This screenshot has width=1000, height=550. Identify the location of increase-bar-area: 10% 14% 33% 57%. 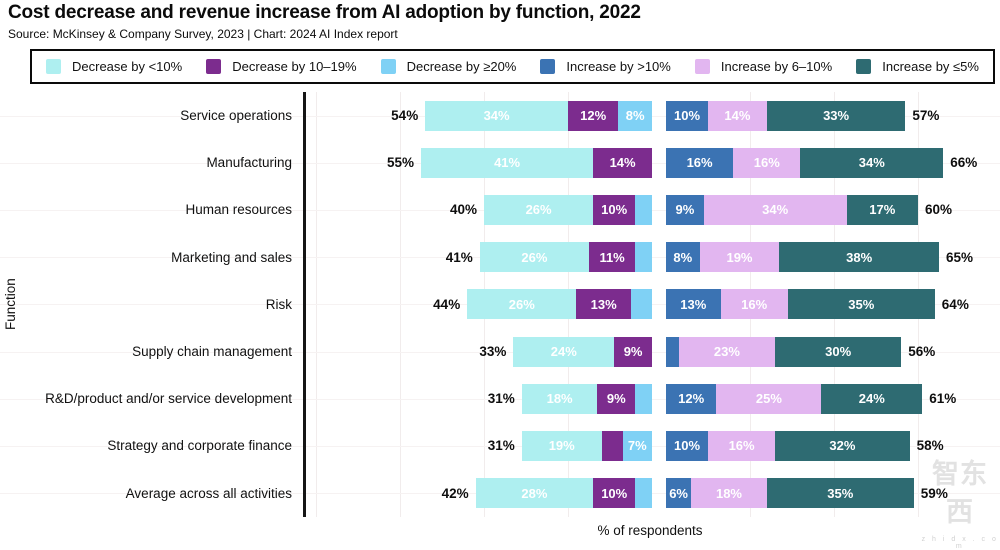
(833, 115).